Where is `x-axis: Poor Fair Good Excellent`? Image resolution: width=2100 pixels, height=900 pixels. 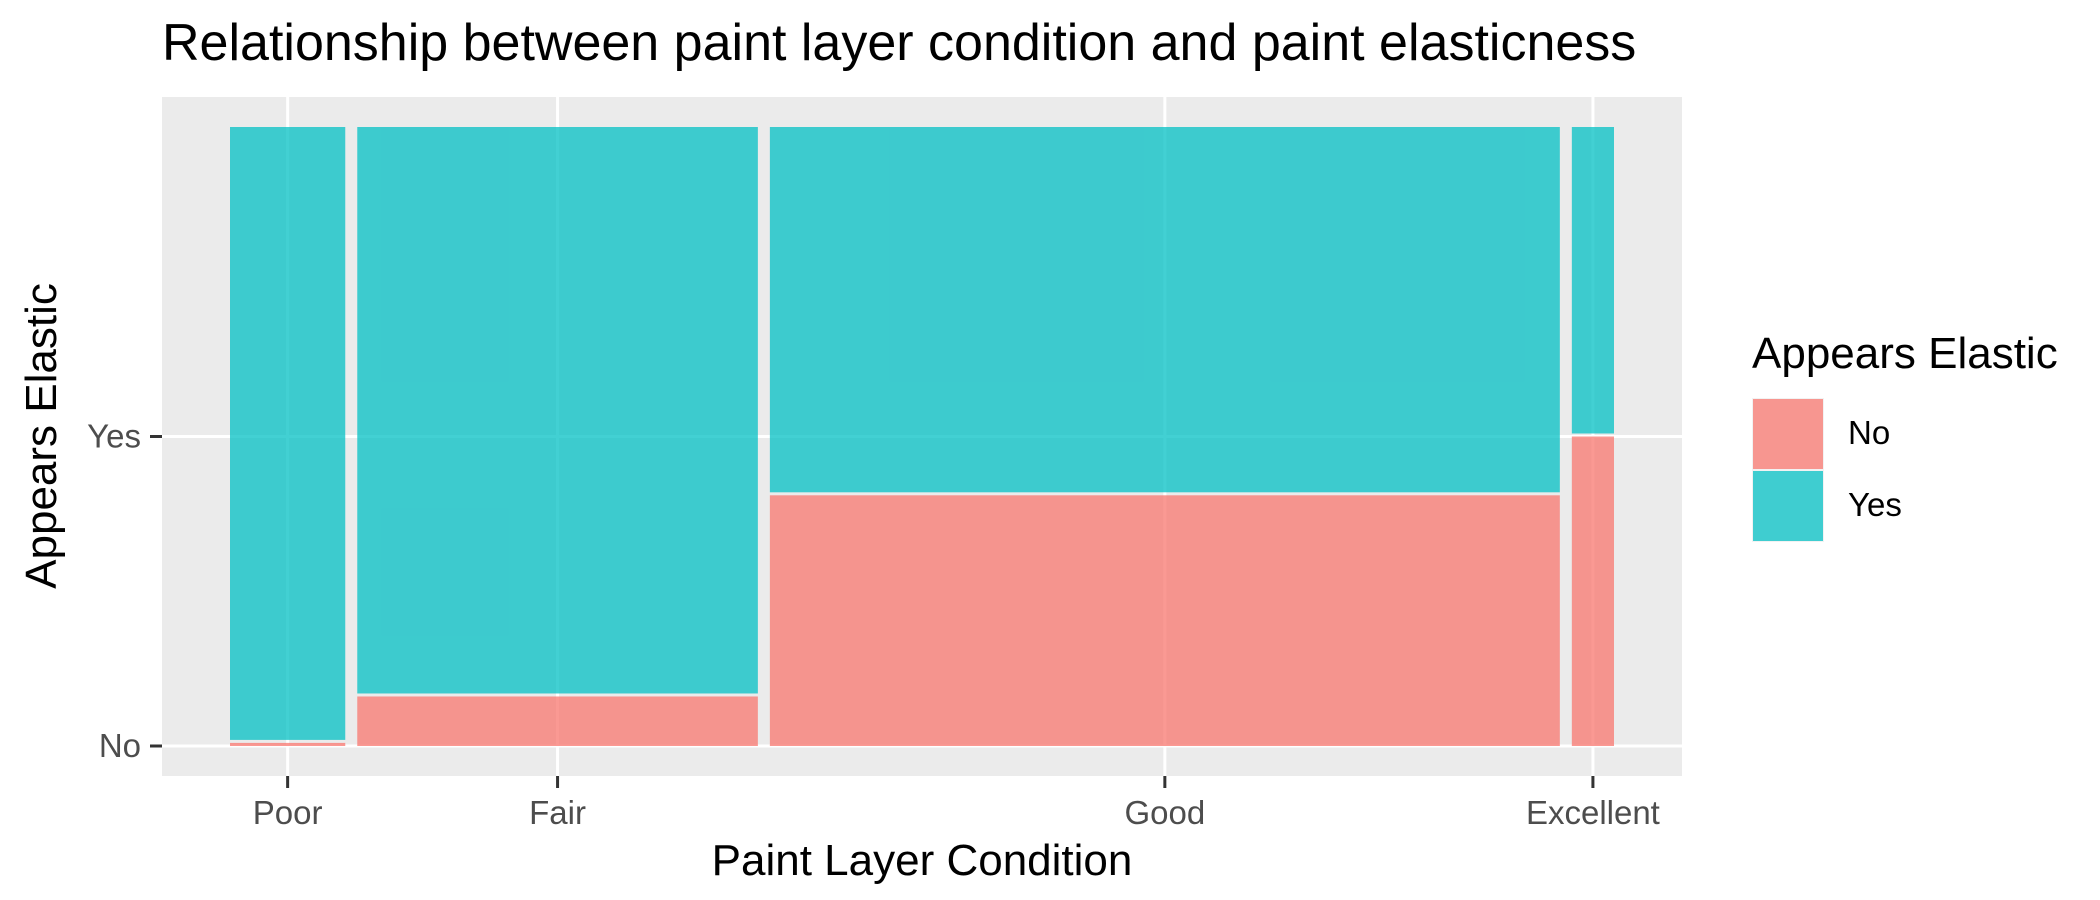 x-axis: Poor Fair Good Excellent is located at coordinates (956, 803).